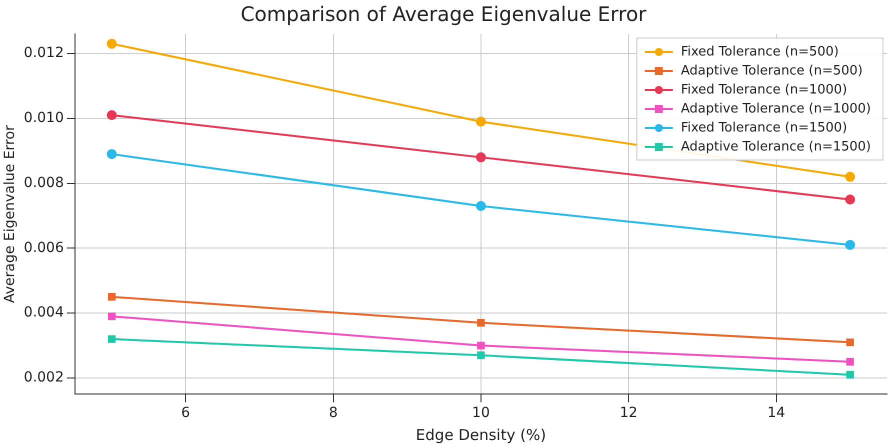  I want to click on chart-title: Comparison of Average Eigenvalue Error, so click(444, 14).